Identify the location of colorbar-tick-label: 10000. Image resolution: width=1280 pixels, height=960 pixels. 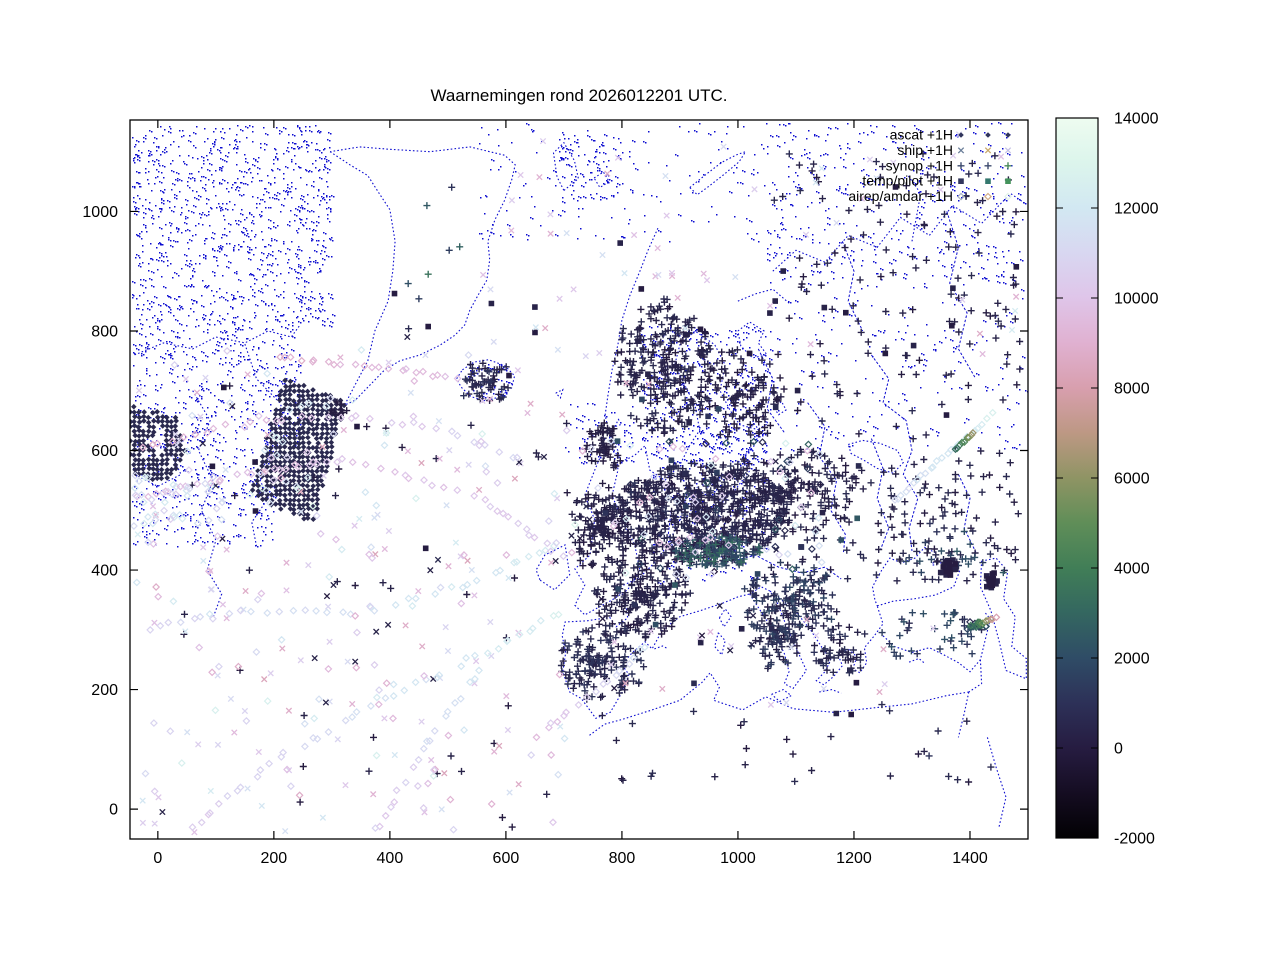
(1136, 299).